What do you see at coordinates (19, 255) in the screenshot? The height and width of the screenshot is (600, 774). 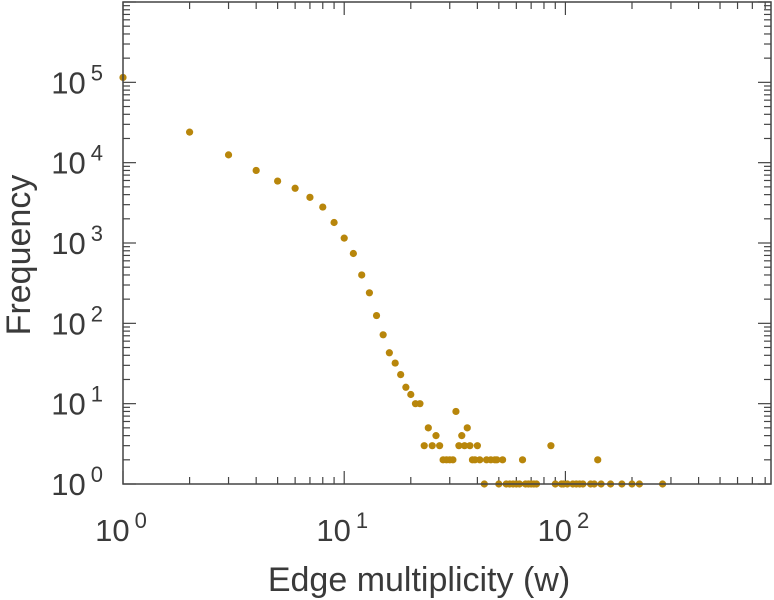 I see `y-axis-title: Frequency` at bounding box center [19, 255].